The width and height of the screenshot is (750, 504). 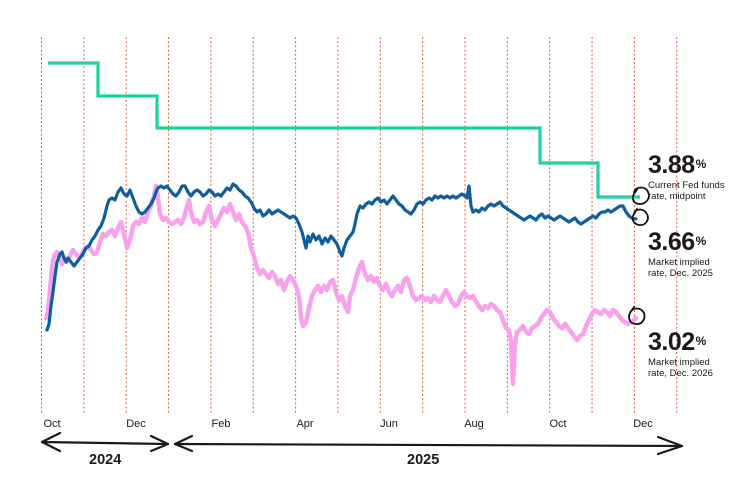 What do you see at coordinates (423, 460) in the screenshot?
I see `year-label-2025: 2025` at bounding box center [423, 460].